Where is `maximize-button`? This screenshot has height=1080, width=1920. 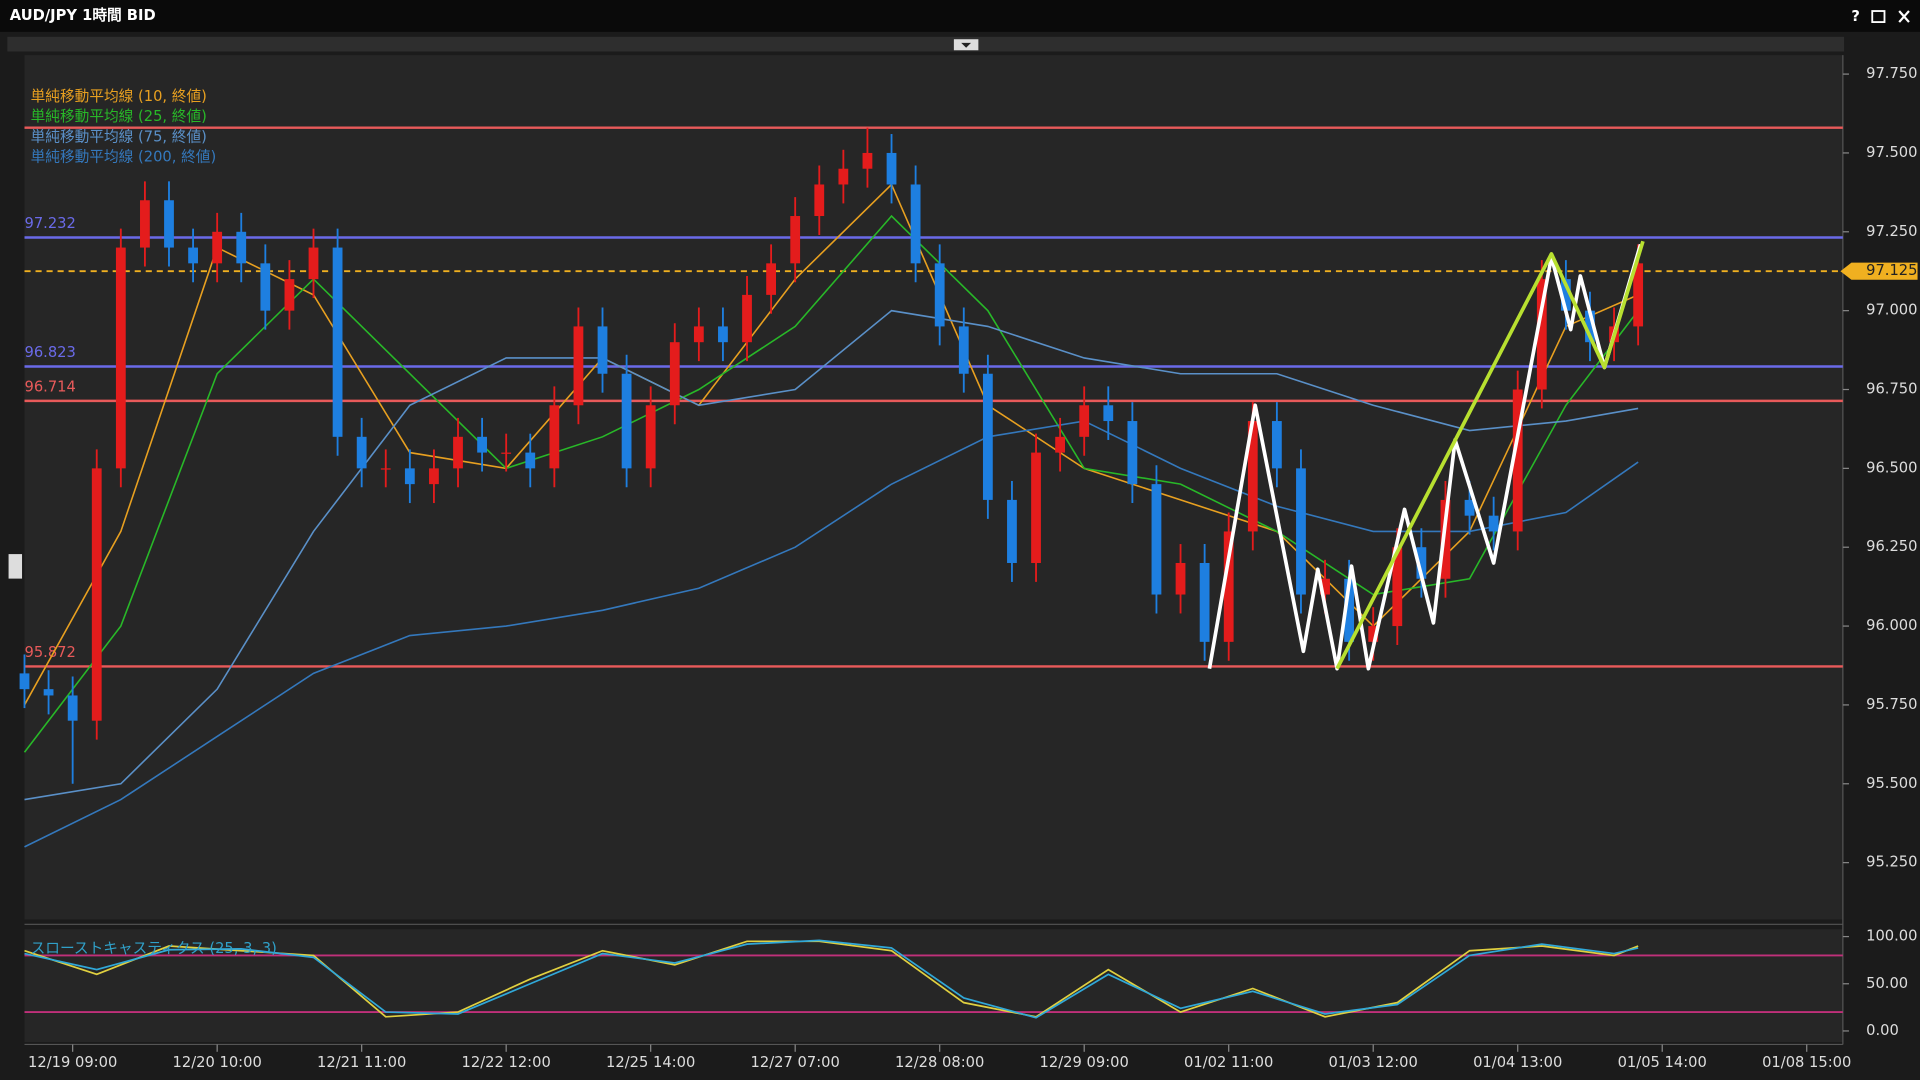
maximize-button is located at coordinates (1878, 16).